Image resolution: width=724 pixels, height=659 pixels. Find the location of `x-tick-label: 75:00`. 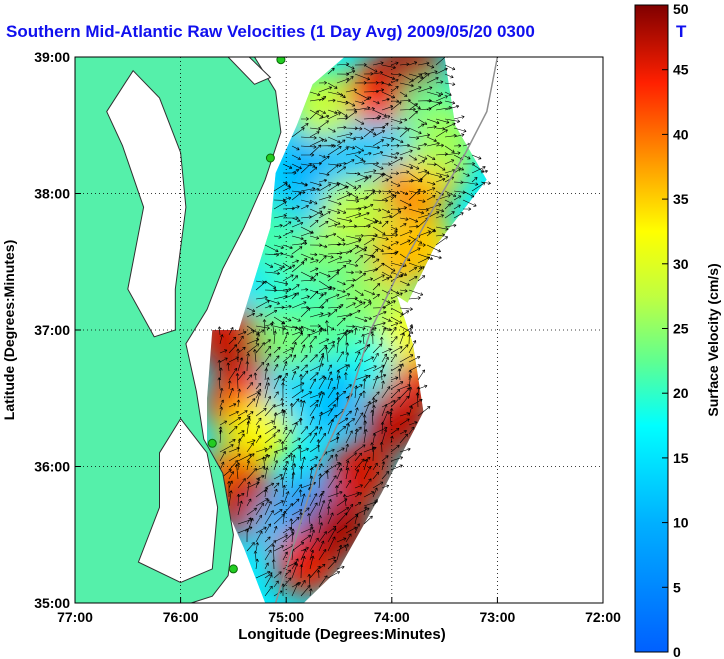

x-tick-label: 75:00 is located at coordinates (286, 617).